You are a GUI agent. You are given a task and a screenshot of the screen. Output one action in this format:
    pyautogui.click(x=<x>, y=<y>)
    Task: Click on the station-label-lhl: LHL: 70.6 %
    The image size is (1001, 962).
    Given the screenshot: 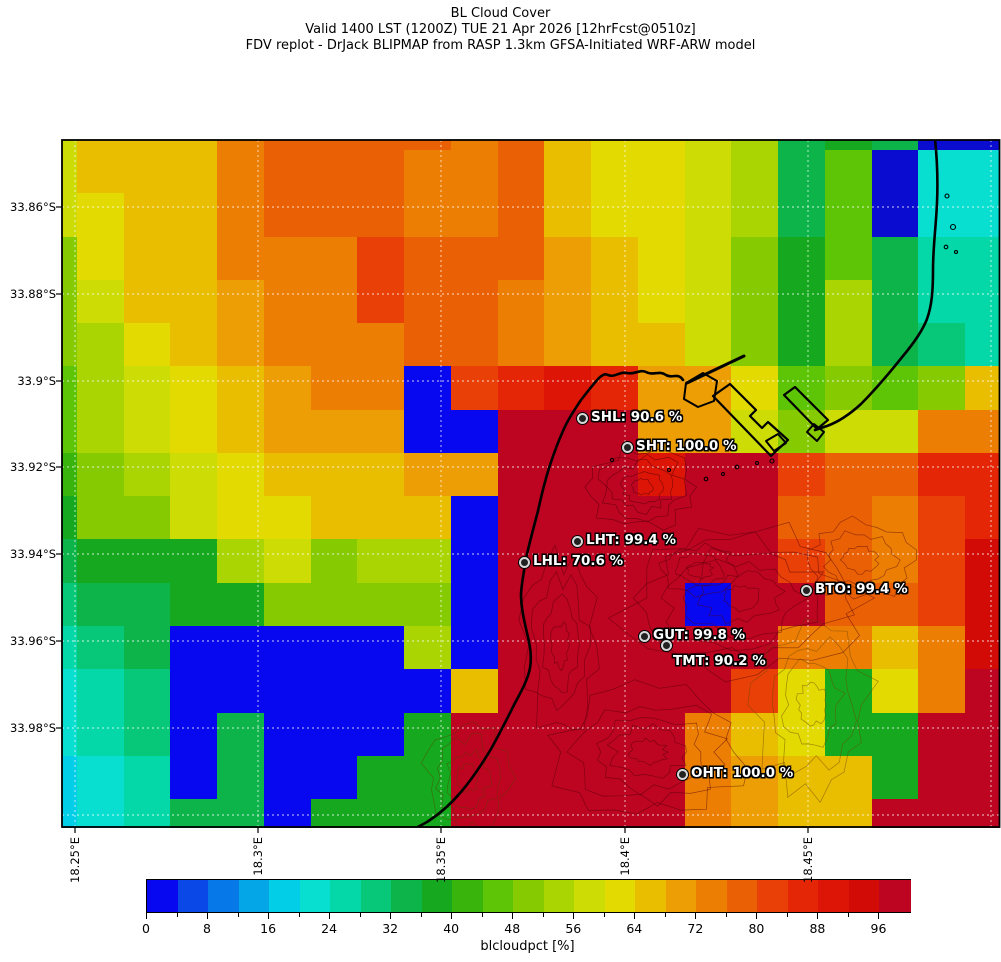 What is the action you would take?
    pyautogui.click(x=578, y=561)
    